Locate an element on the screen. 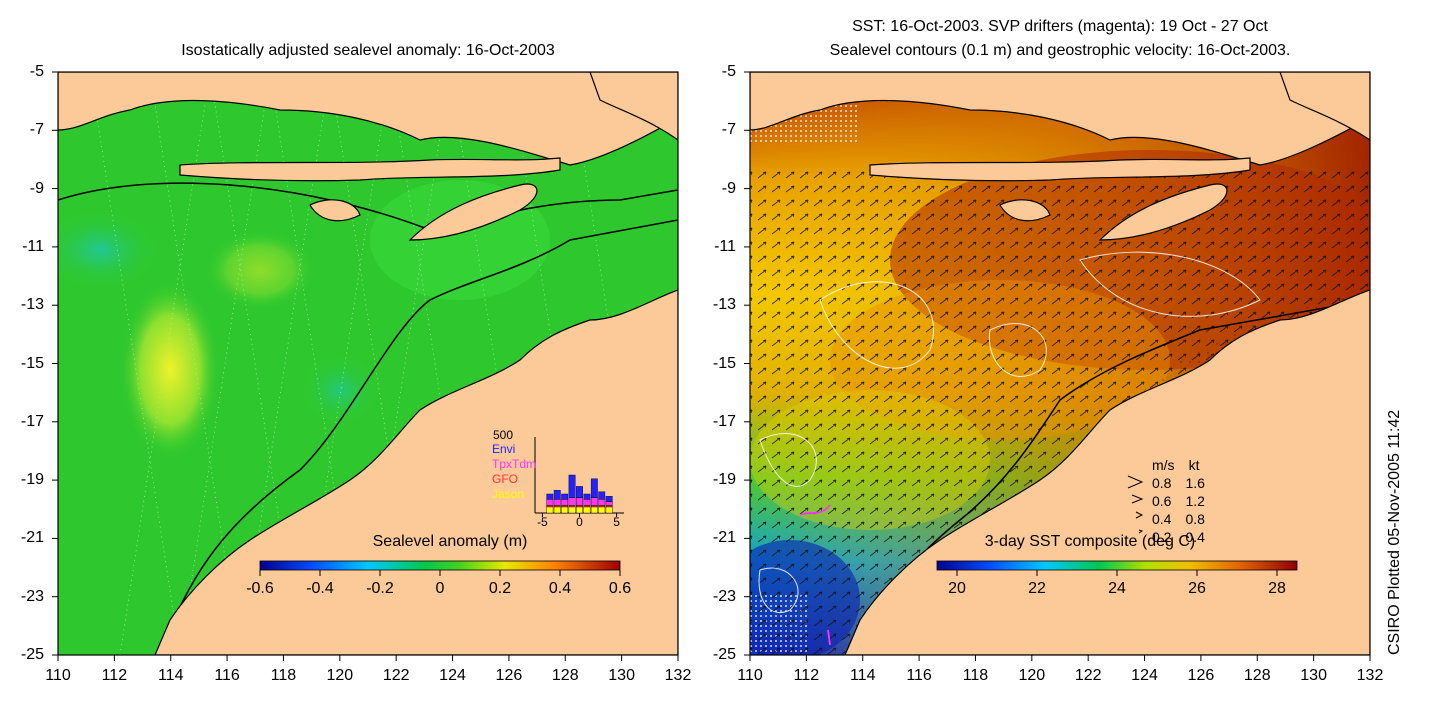  colorbar-tick-label: 20 is located at coordinates (957, 588).